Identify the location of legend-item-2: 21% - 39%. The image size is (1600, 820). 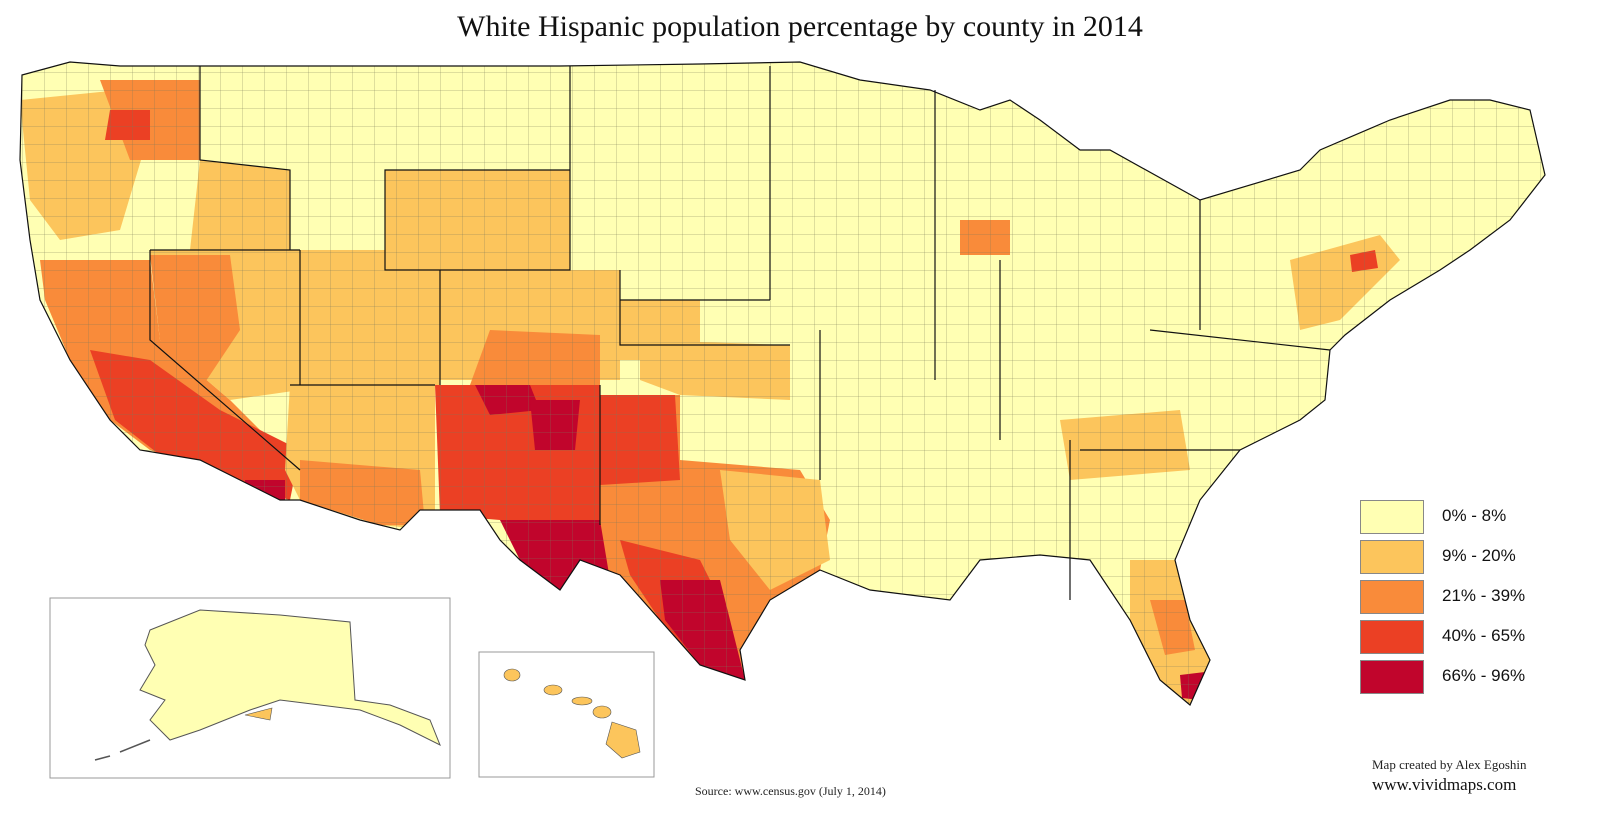
(1470, 598).